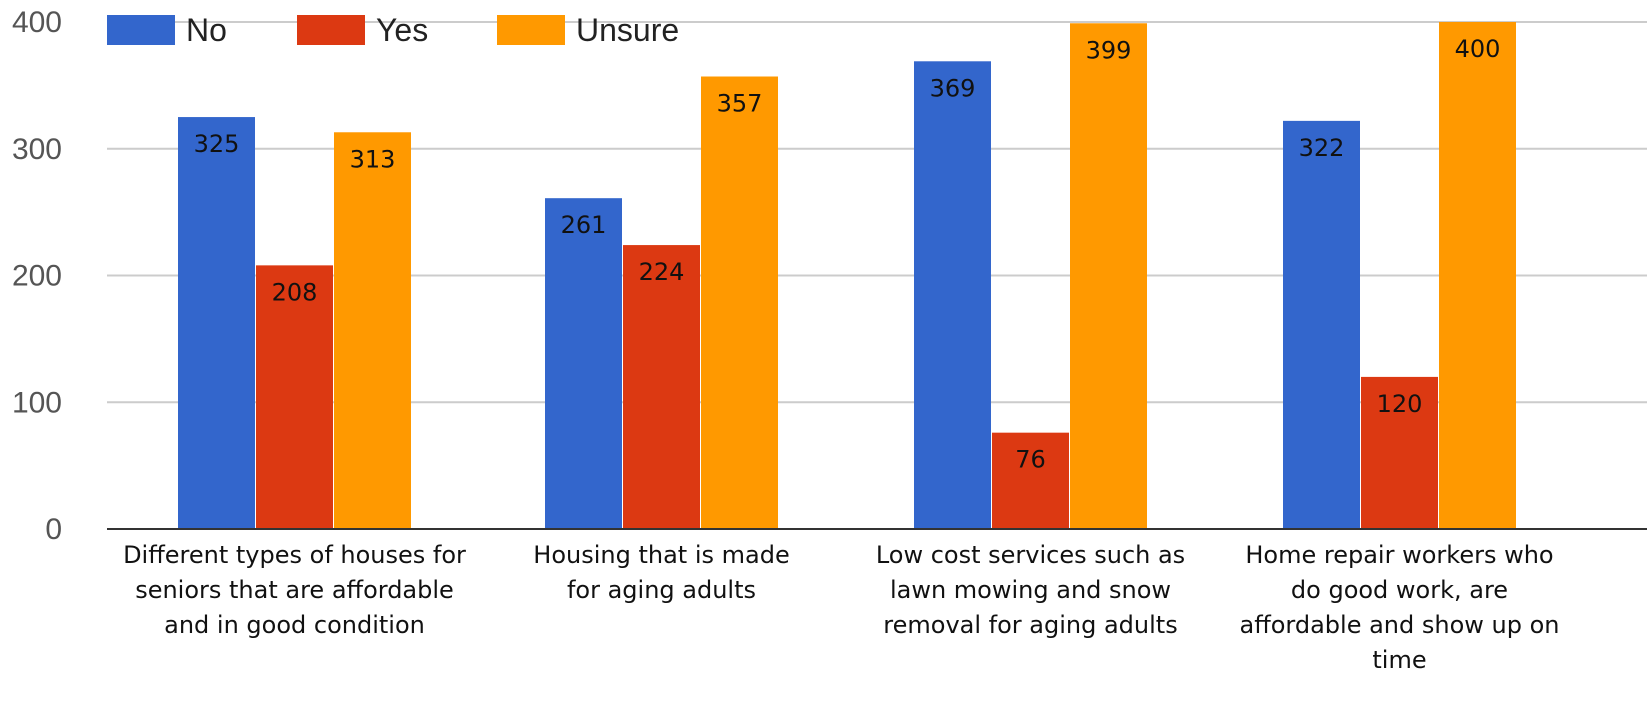 The image size is (1647, 712). Describe the element at coordinates (1399, 660) in the screenshot. I see `x-category-label-line: time` at that location.